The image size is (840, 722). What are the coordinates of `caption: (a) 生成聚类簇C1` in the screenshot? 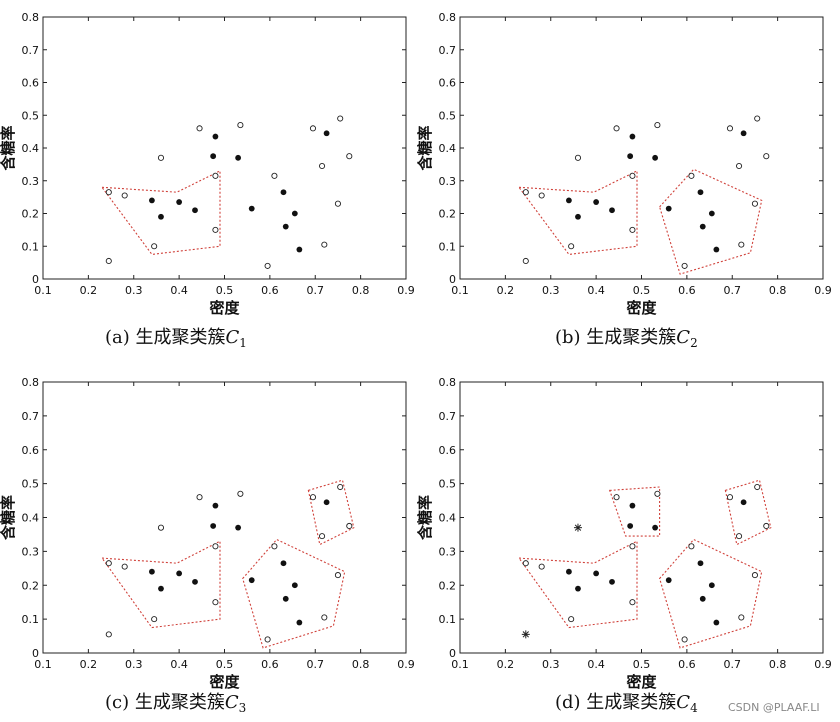 It's located at (176, 338).